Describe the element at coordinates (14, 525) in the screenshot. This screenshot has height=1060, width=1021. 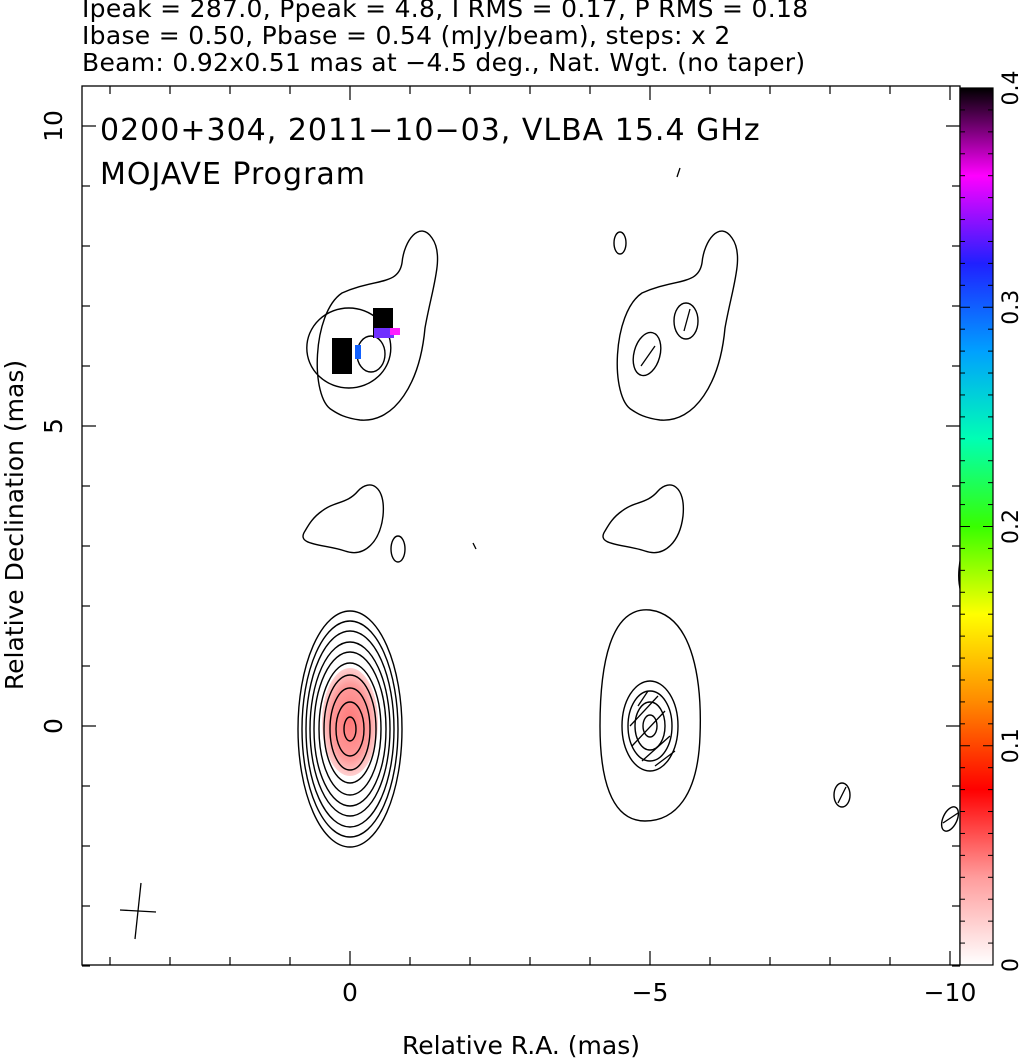
I see `y-axis-label: Relative Declination (mas)` at that location.